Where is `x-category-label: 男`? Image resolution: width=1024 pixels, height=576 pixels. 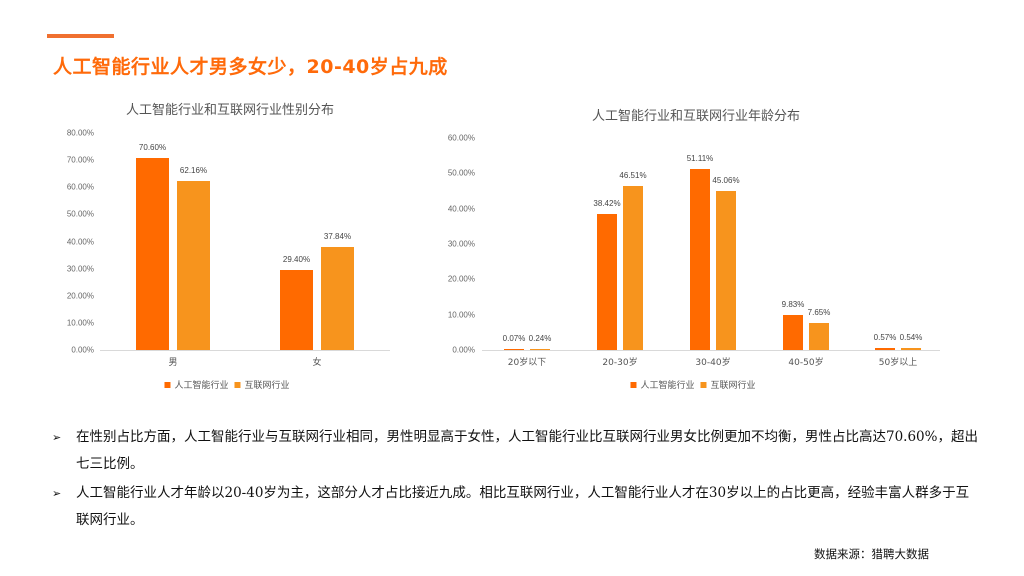
x-category-label: 男 is located at coordinates (173, 363).